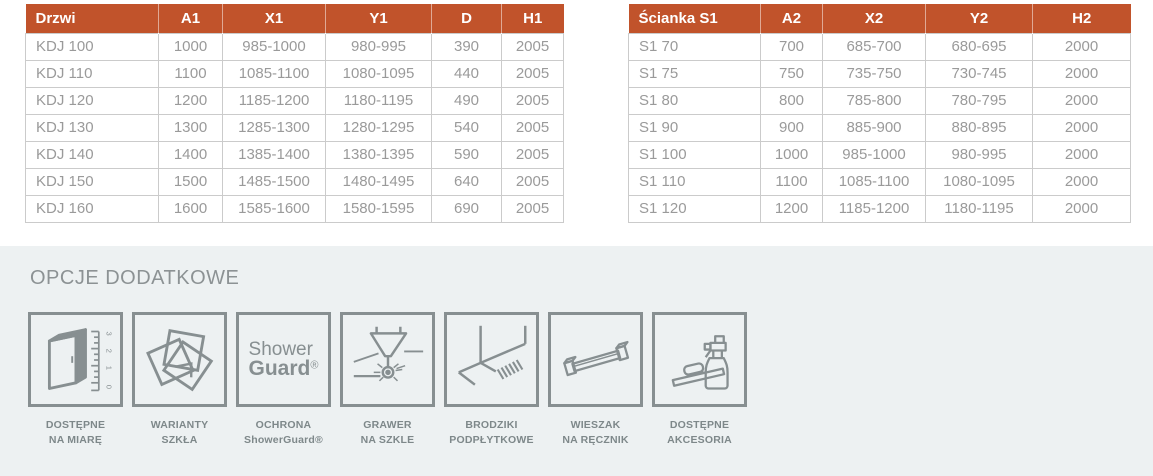 The width and height of the screenshot is (1153, 476). What do you see at coordinates (595, 379) in the screenshot?
I see `option-towel-hanger: WIESZAK NA RĘCZNIK` at bounding box center [595, 379].